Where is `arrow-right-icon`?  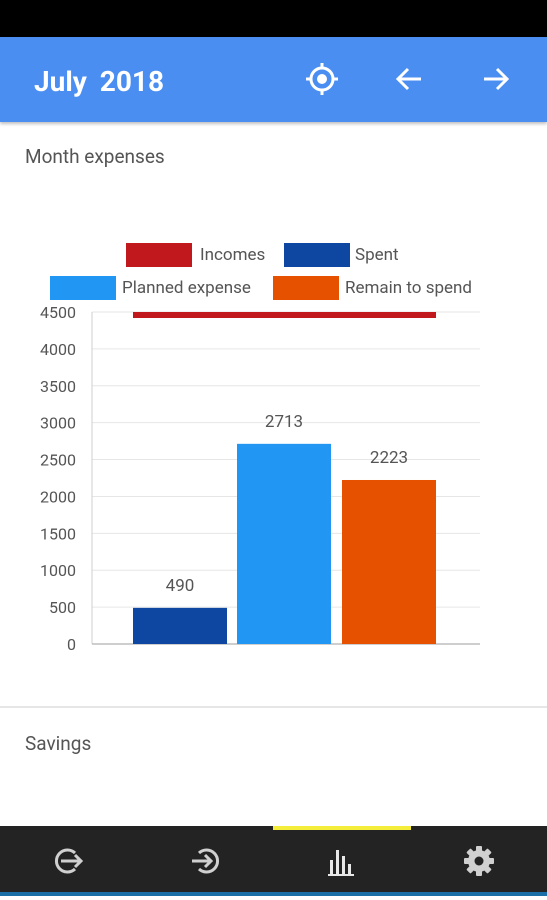
arrow-right-icon is located at coordinates (496, 79).